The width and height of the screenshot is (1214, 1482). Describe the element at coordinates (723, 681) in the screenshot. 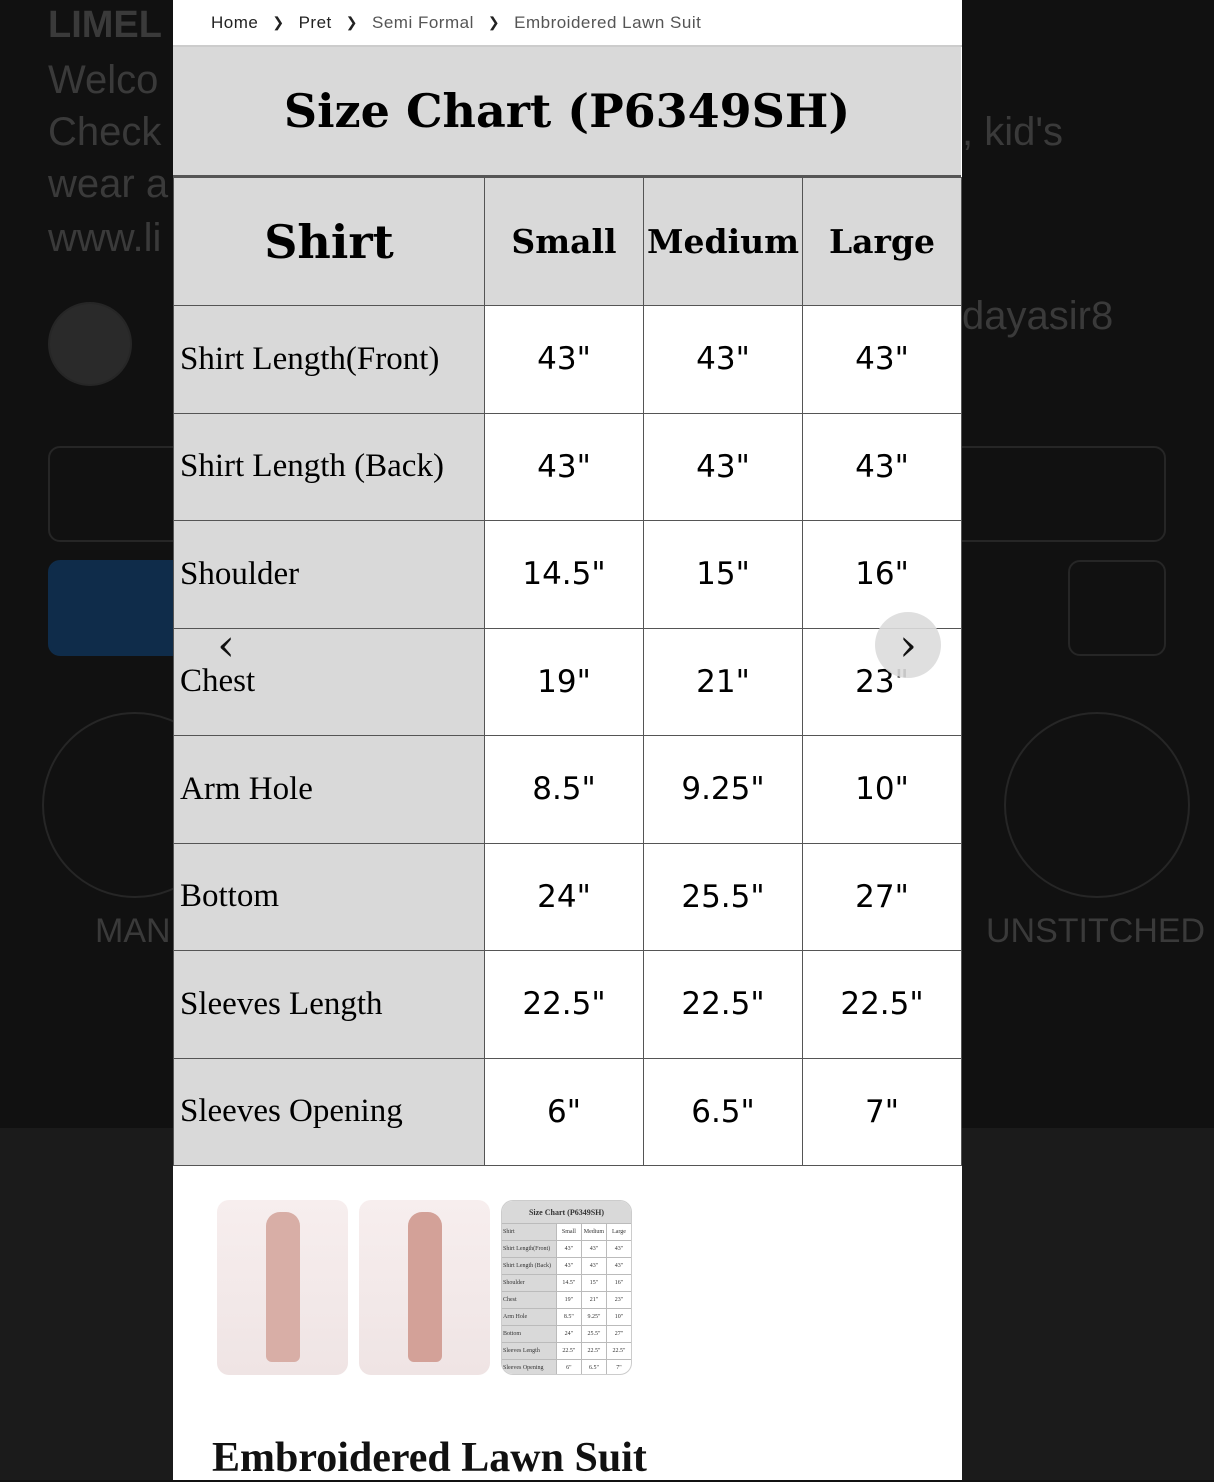

I see `size-value: 21"` at that location.